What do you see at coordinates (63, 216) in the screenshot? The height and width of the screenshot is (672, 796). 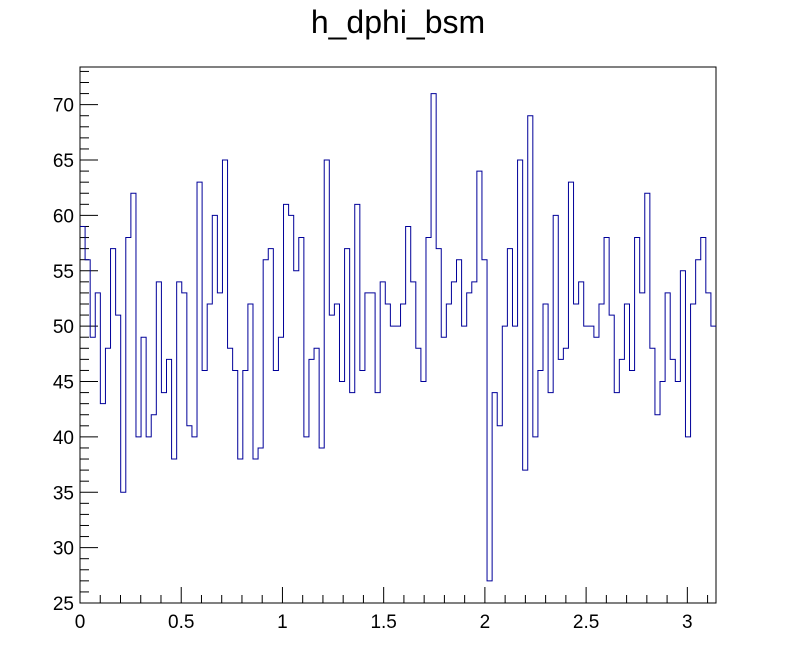 I see `y-tick-label: 60` at bounding box center [63, 216].